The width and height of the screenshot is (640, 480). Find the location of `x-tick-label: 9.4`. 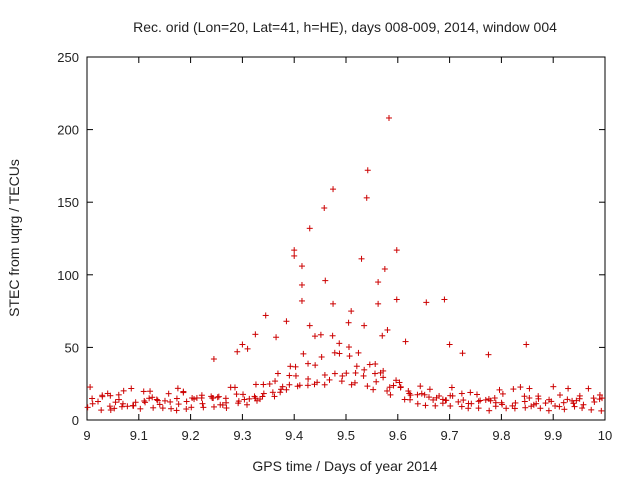

x-tick-label: 9.4 is located at coordinates (294, 435).